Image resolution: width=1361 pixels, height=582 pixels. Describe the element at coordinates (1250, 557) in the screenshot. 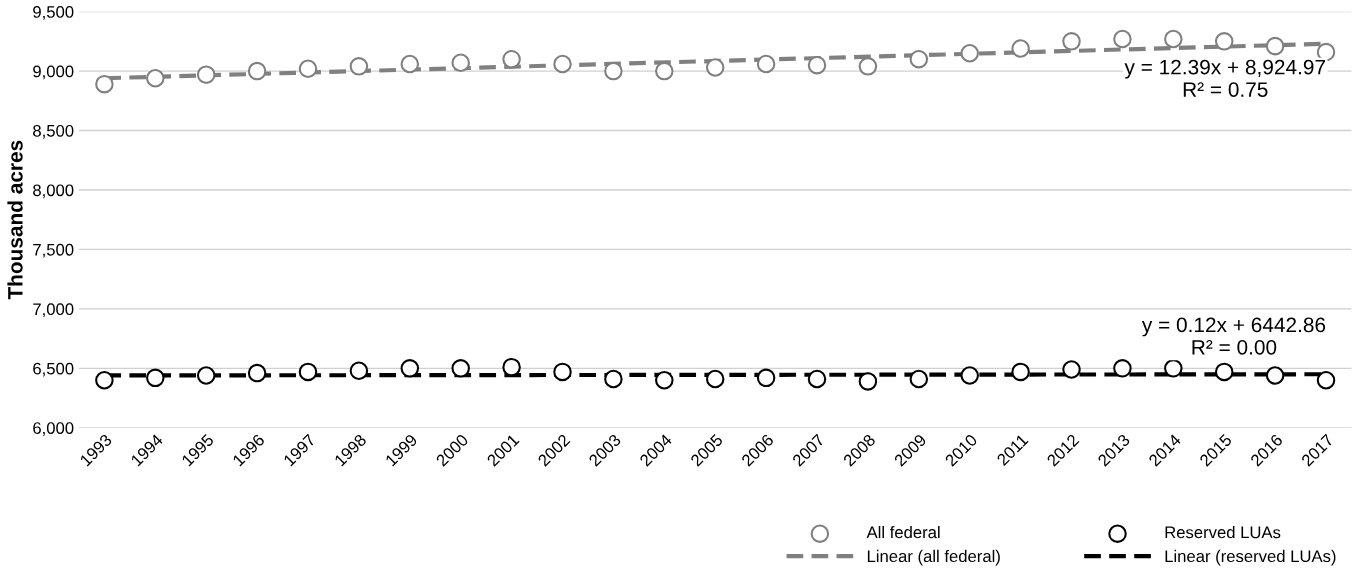

I see `legend-label: Linear (reserved LUAs)` at that location.